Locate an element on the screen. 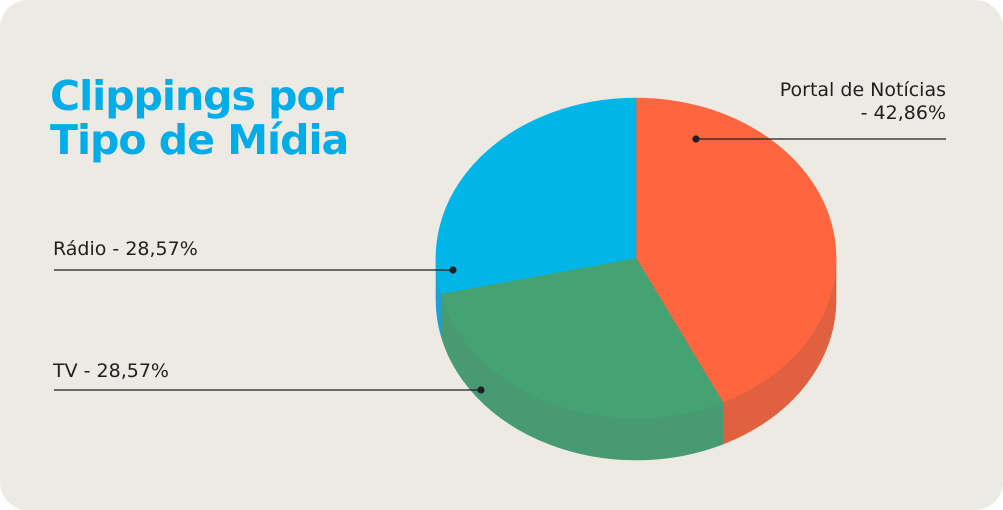 This screenshot has height=510, width=1003. slice-label-portal: Portal de Notícias - 42,86% is located at coordinates (863, 102).